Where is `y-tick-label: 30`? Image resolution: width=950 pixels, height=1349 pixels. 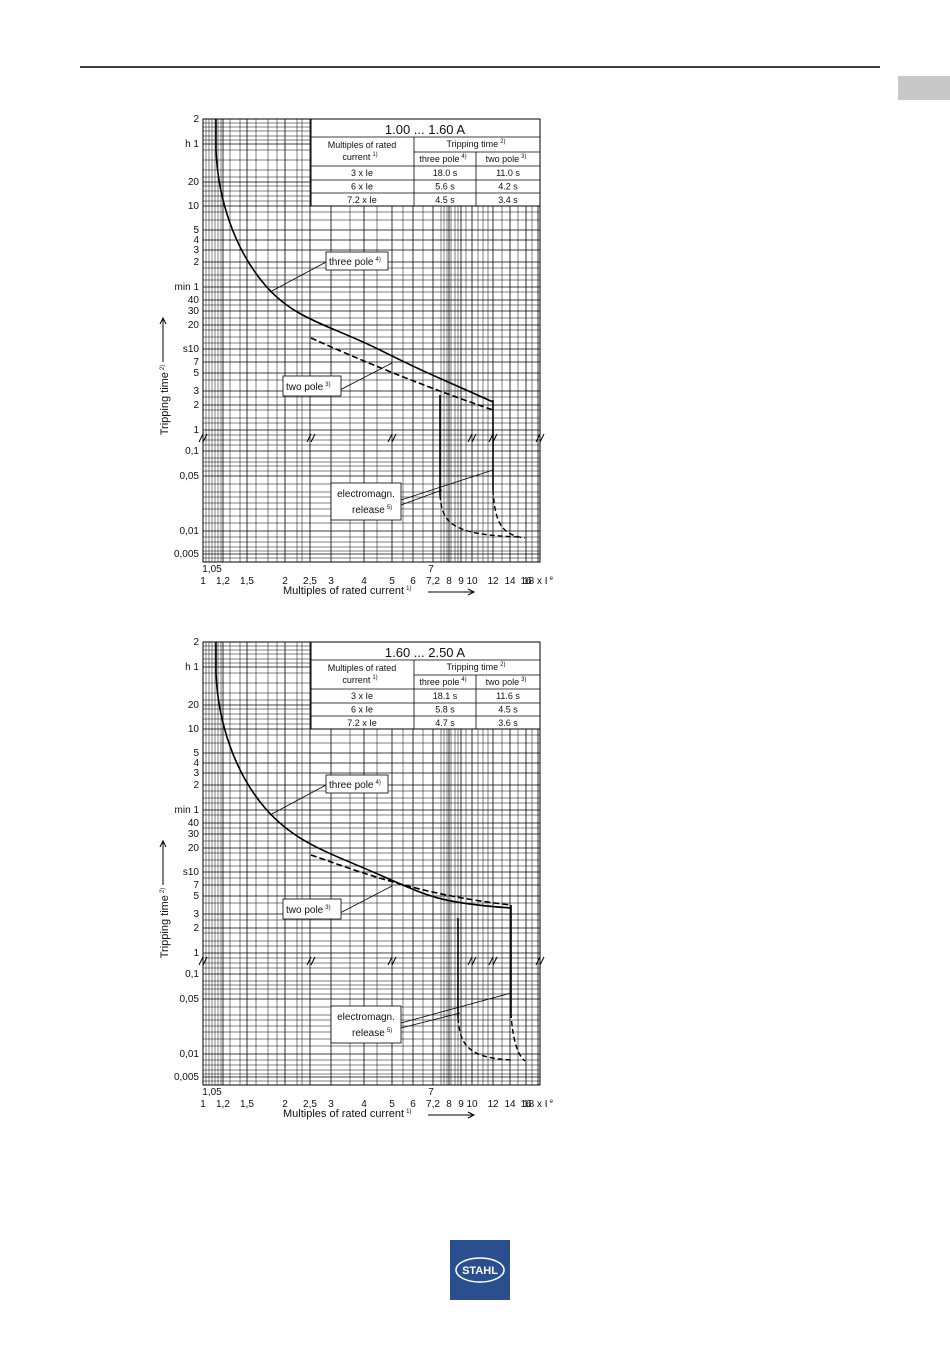
y-tick-label: 30 is located at coordinates (194, 834).